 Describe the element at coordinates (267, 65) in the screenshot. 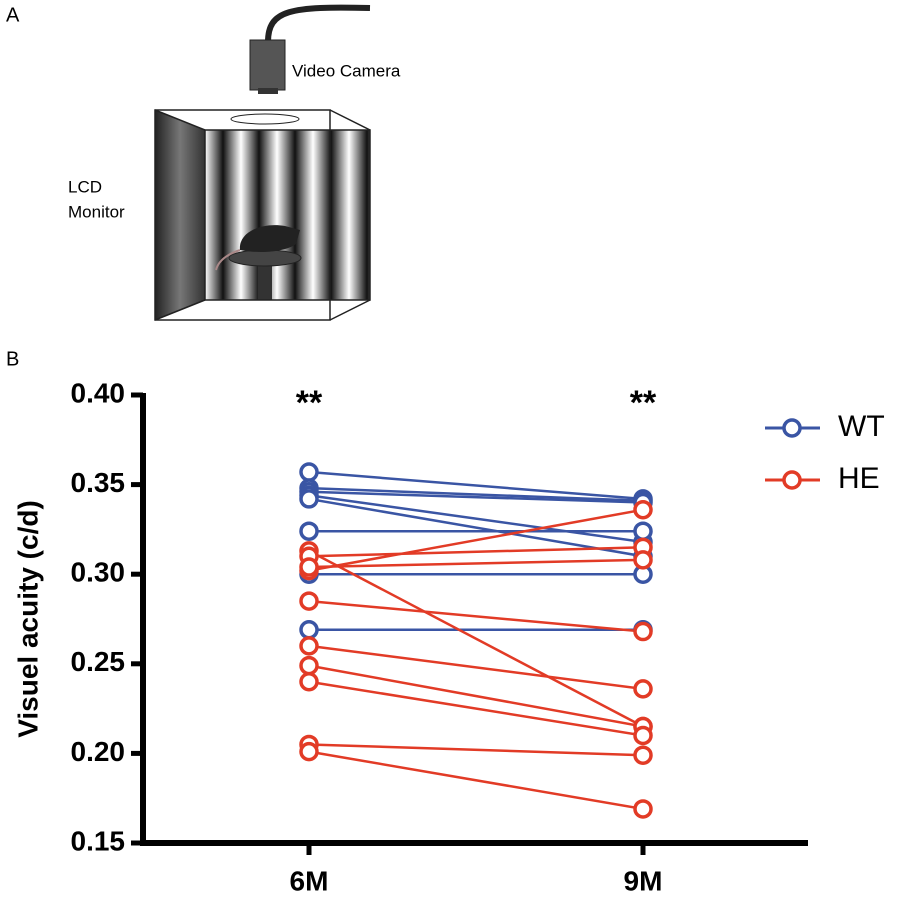

I see `camera` at that location.